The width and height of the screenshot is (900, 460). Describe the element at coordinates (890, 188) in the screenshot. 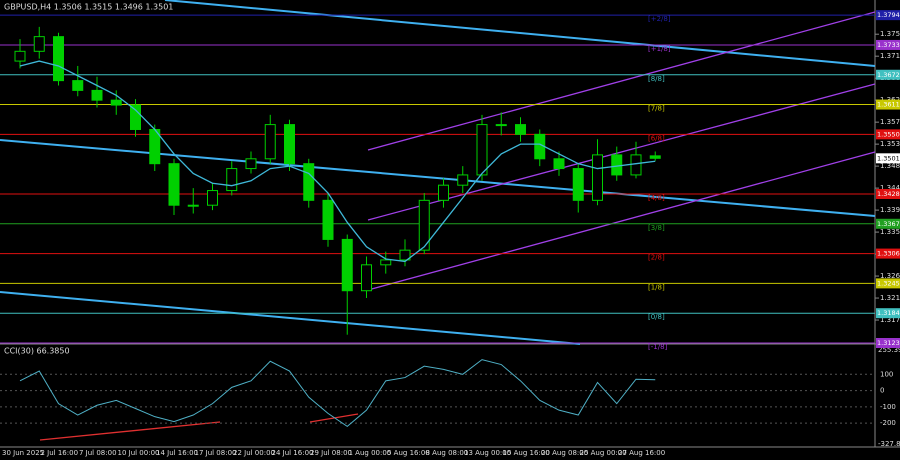

I see `y-tick-label: 1.3440` at that location.